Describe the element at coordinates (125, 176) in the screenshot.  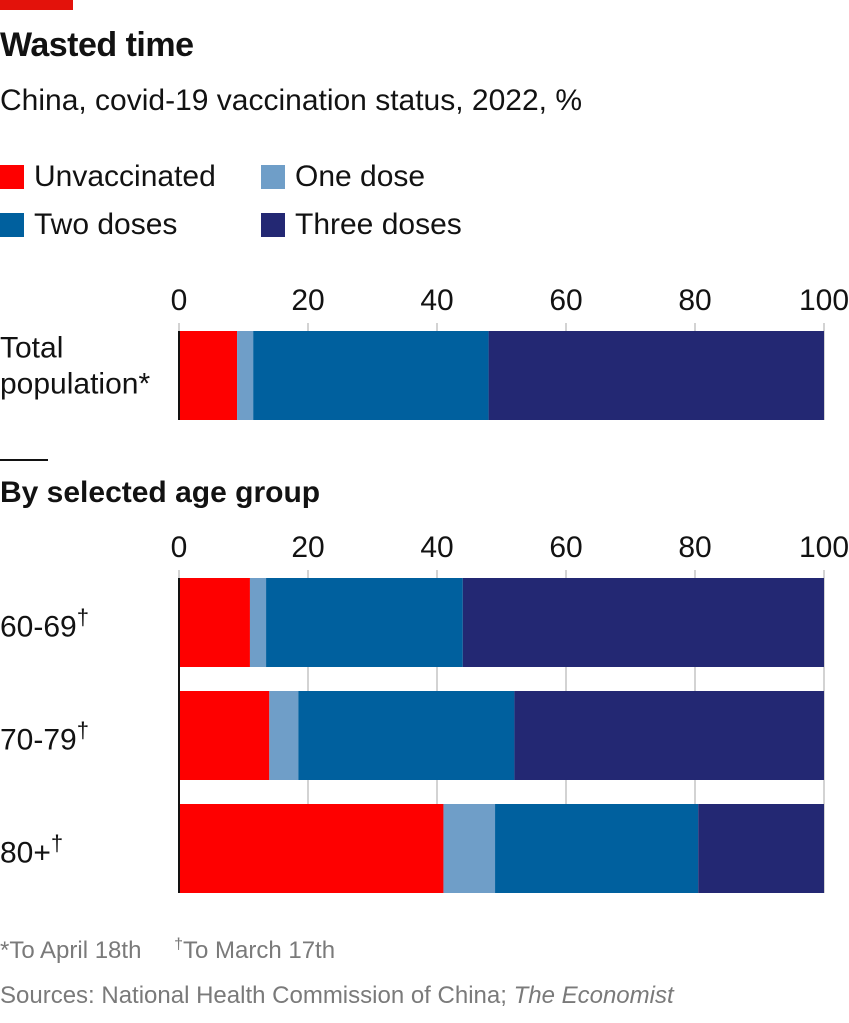
I see `legend-label-unvaccinated: Unvaccinated` at that location.